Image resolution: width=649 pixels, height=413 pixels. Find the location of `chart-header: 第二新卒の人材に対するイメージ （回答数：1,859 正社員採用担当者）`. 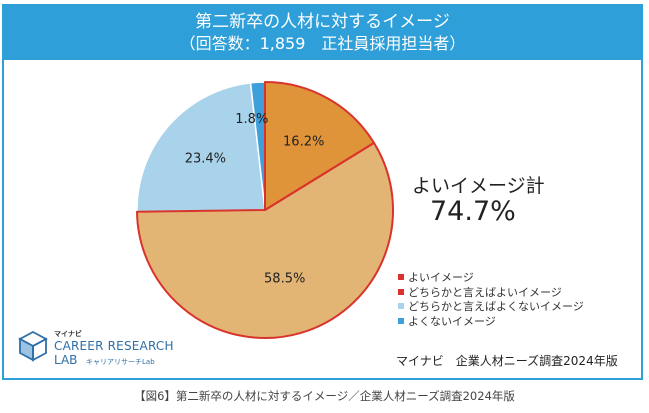

chart-header: 第二新卒の人材に対するイメージ （回答数：1,859 正社員採用担当者） is located at coordinates (322, 33).